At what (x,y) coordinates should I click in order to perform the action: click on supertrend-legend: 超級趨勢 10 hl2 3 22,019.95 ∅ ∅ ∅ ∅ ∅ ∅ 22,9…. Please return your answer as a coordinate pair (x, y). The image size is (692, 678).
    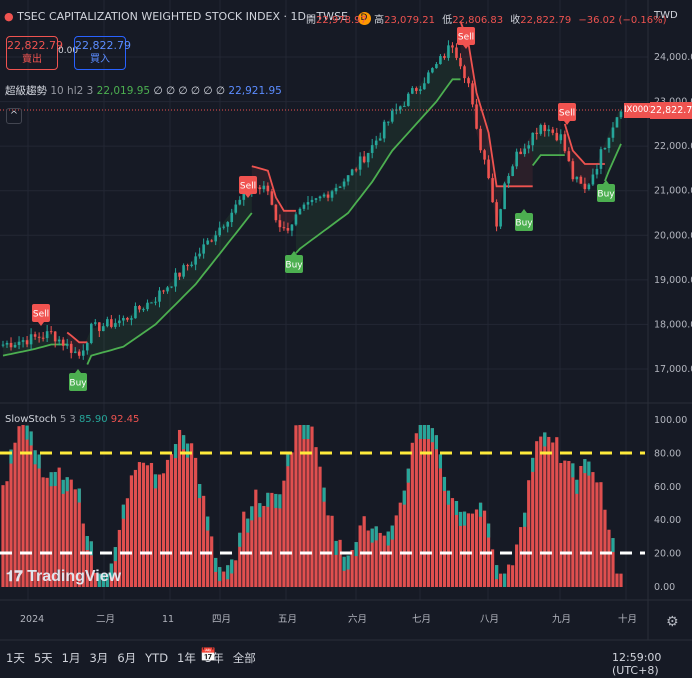
    Looking at the image, I should click on (143, 90).